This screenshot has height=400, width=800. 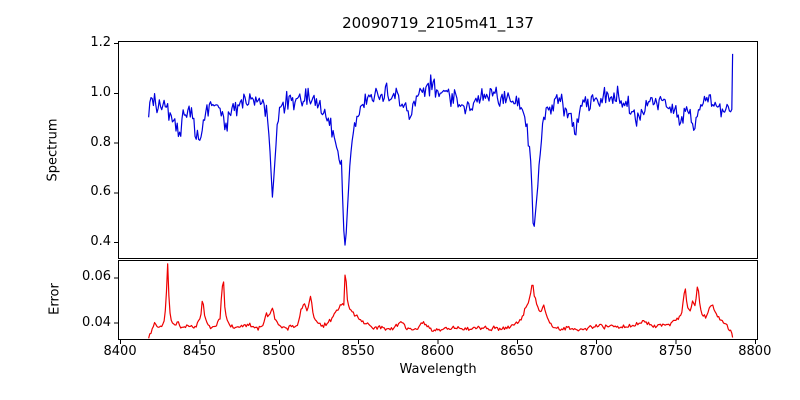 What do you see at coordinates (596, 351) in the screenshot?
I see `x-tick-label: 8700` at bounding box center [596, 351].